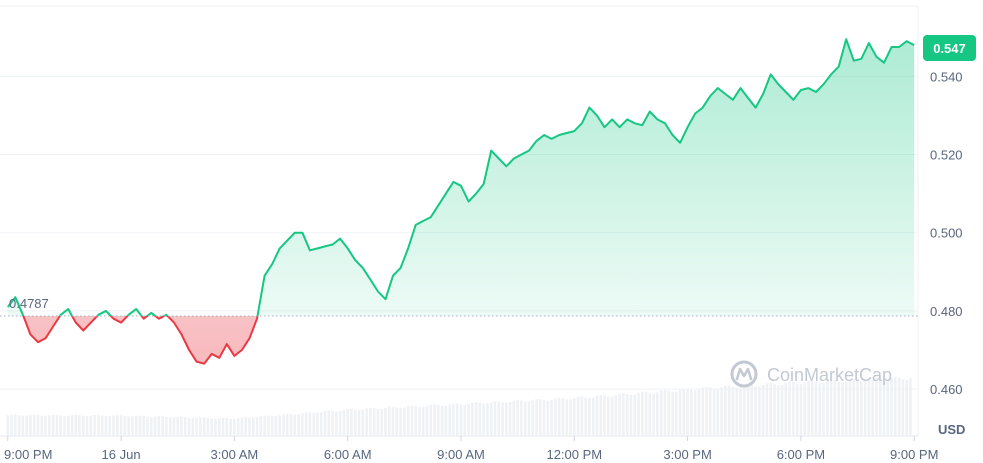  I want to click on coinmarketcap-logo-mark, so click(744, 374).